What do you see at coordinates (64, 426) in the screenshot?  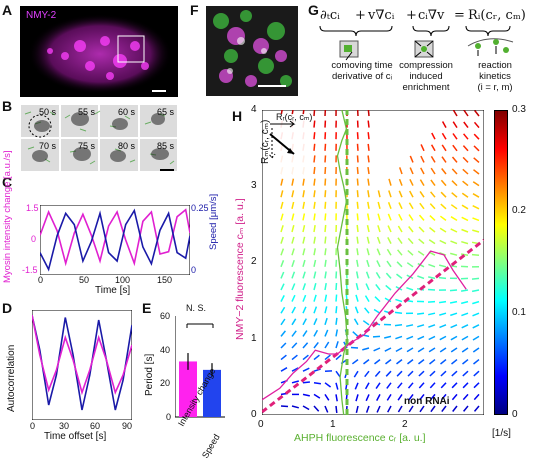 I see `d-xtick: 30` at bounding box center [64, 426].